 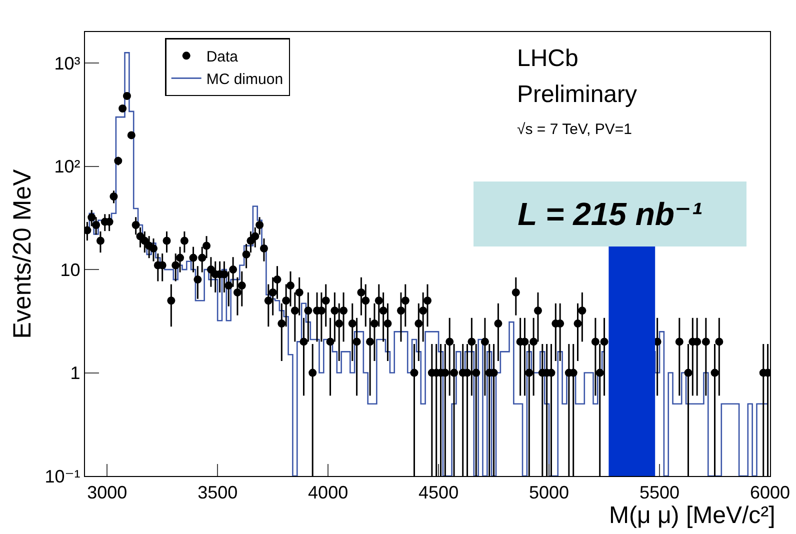 What do you see at coordinates (62, 476) in the screenshot?
I see `y-tick-label: 10⁻¹` at bounding box center [62, 476].